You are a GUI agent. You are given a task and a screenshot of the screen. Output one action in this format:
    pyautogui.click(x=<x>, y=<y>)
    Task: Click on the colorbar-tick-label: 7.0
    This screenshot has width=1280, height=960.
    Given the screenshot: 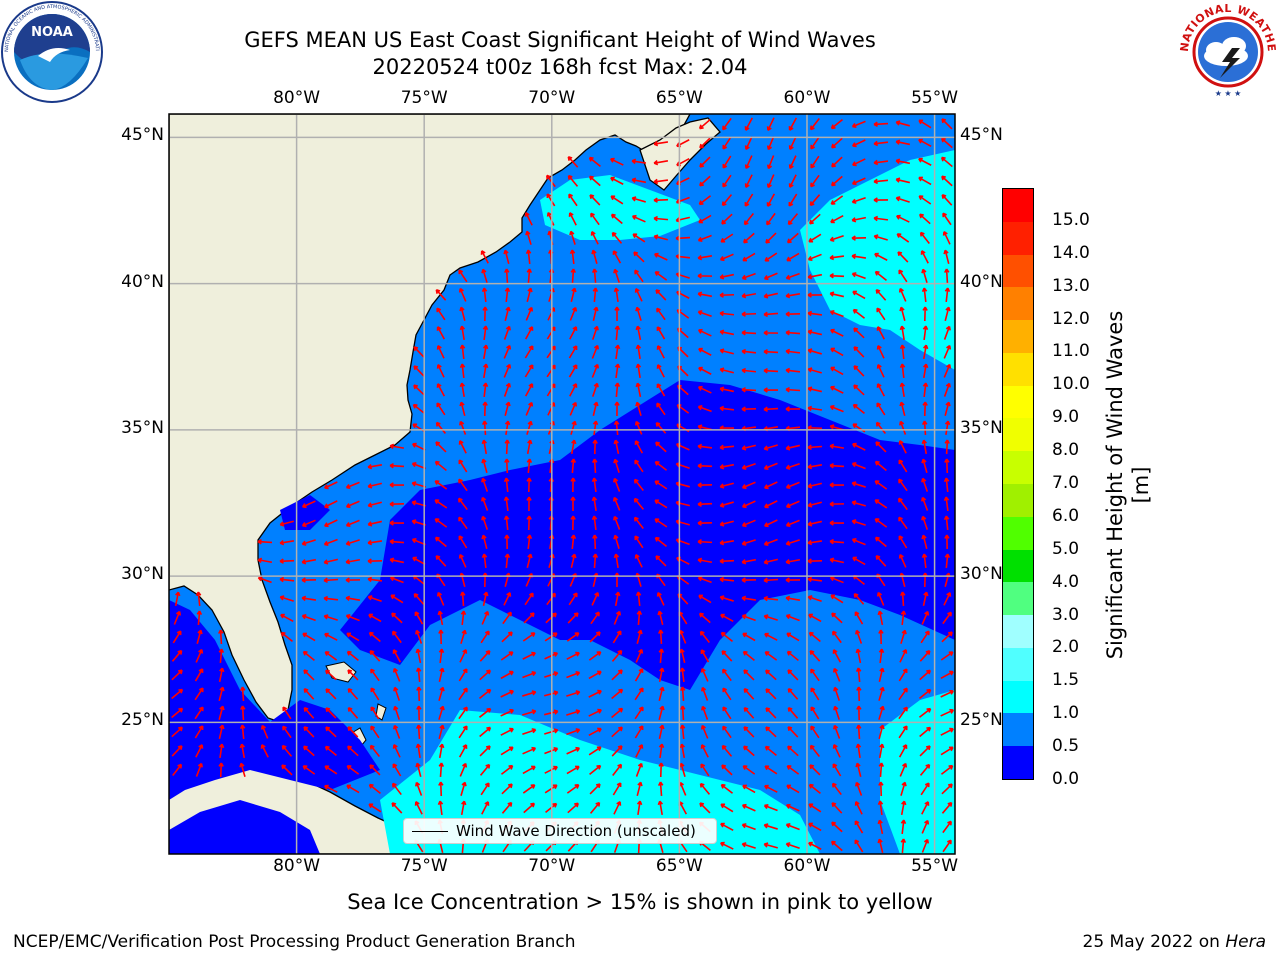 What is the action you would take?
    pyautogui.click(x=1066, y=483)
    